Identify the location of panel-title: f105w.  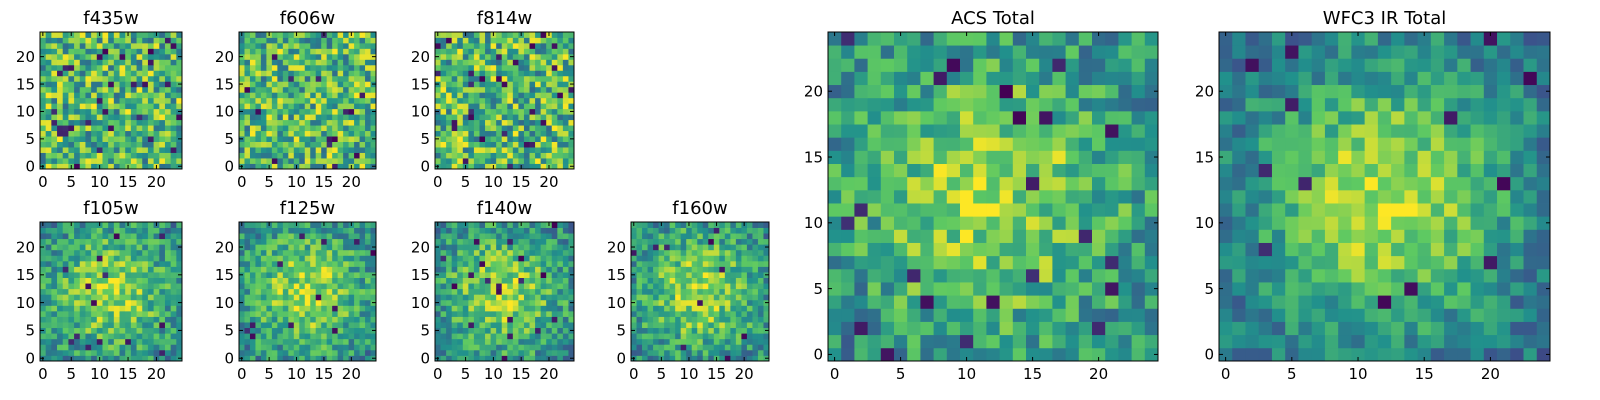
(110, 208).